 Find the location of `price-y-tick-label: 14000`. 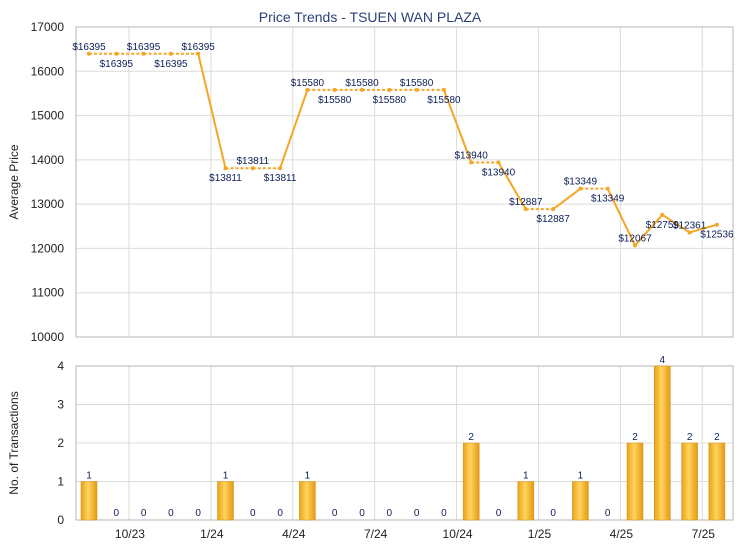

price-y-tick-label: 14000 is located at coordinates (48, 160).